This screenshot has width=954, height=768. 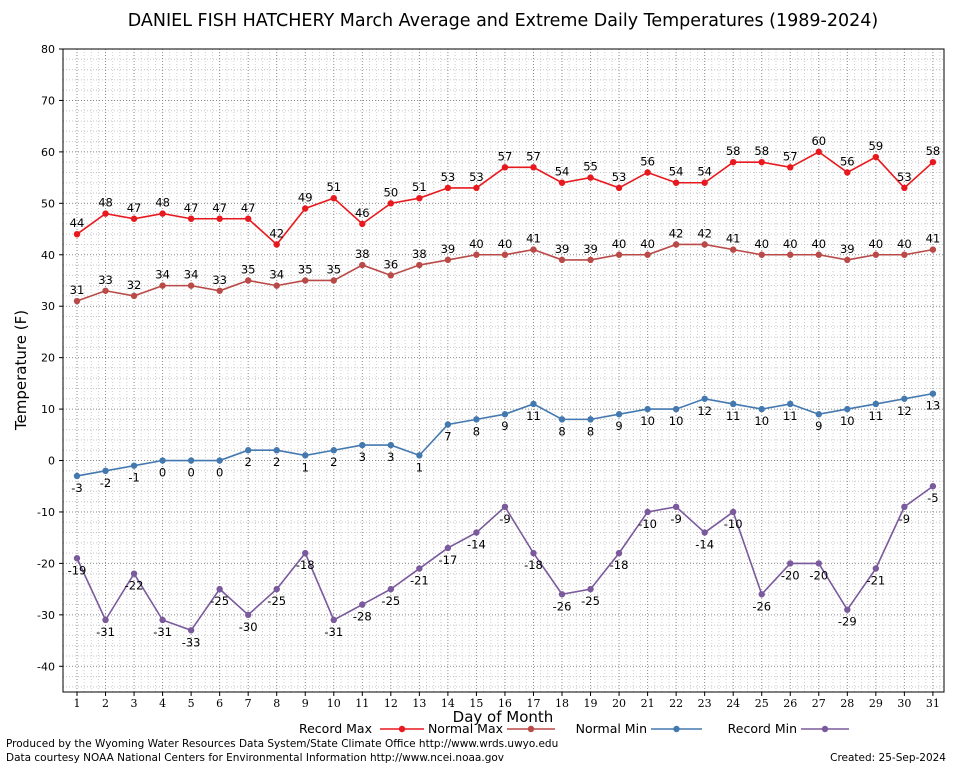 I want to click on data-label: 60, so click(x=818, y=141).